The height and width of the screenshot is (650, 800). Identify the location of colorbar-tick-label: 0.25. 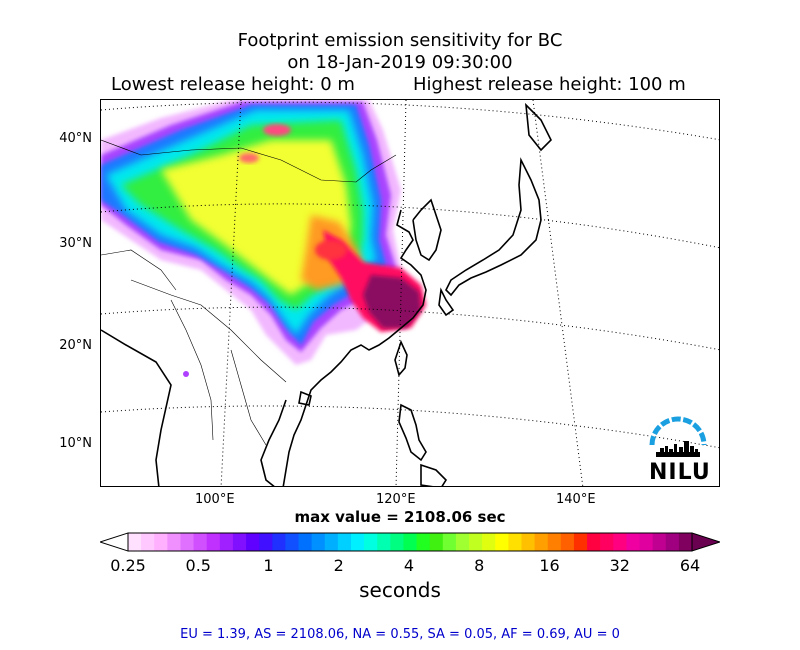
(128, 565).